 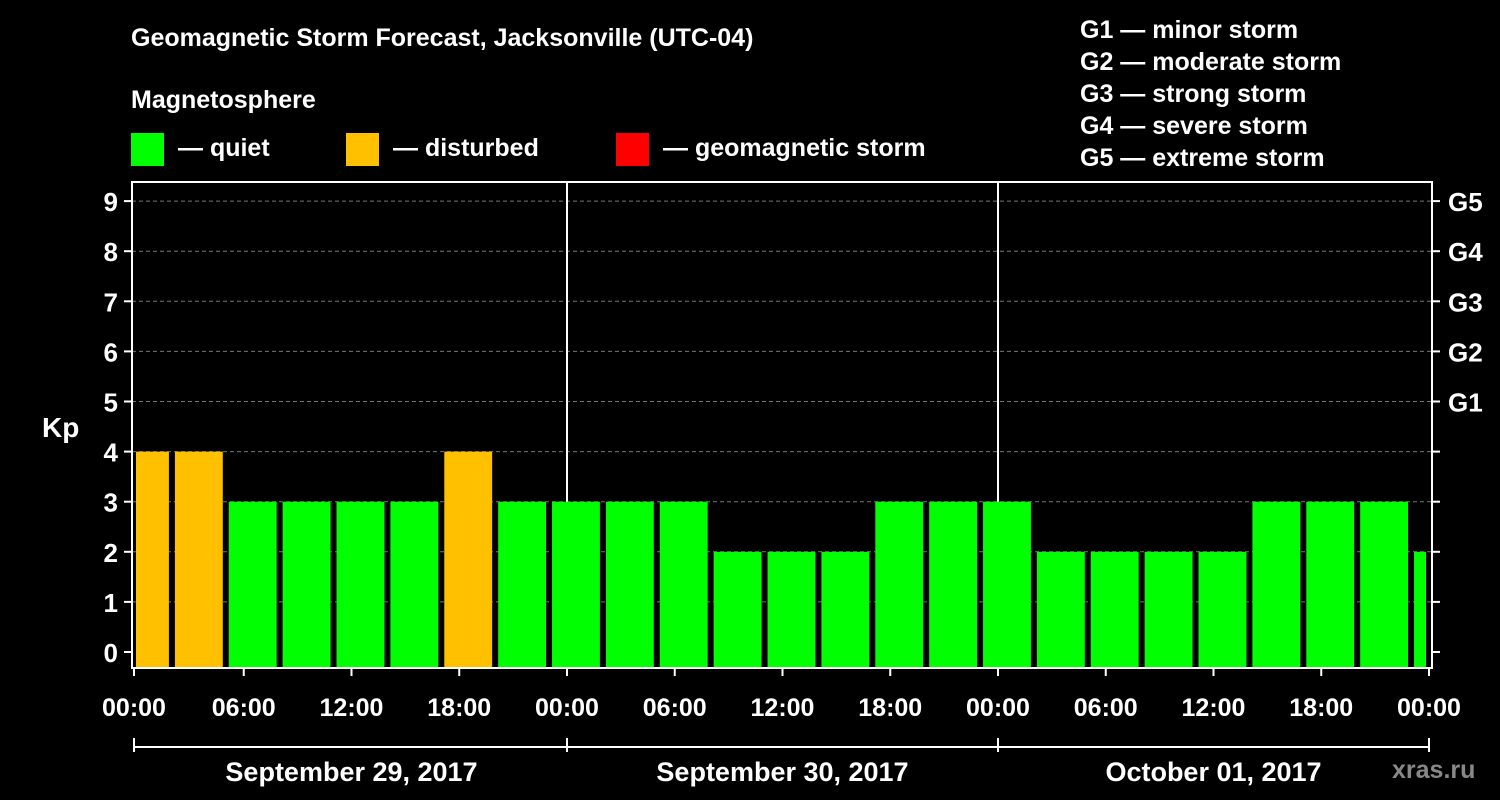 I want to click on y-tick-label: 0, so click(x=111, y=653).